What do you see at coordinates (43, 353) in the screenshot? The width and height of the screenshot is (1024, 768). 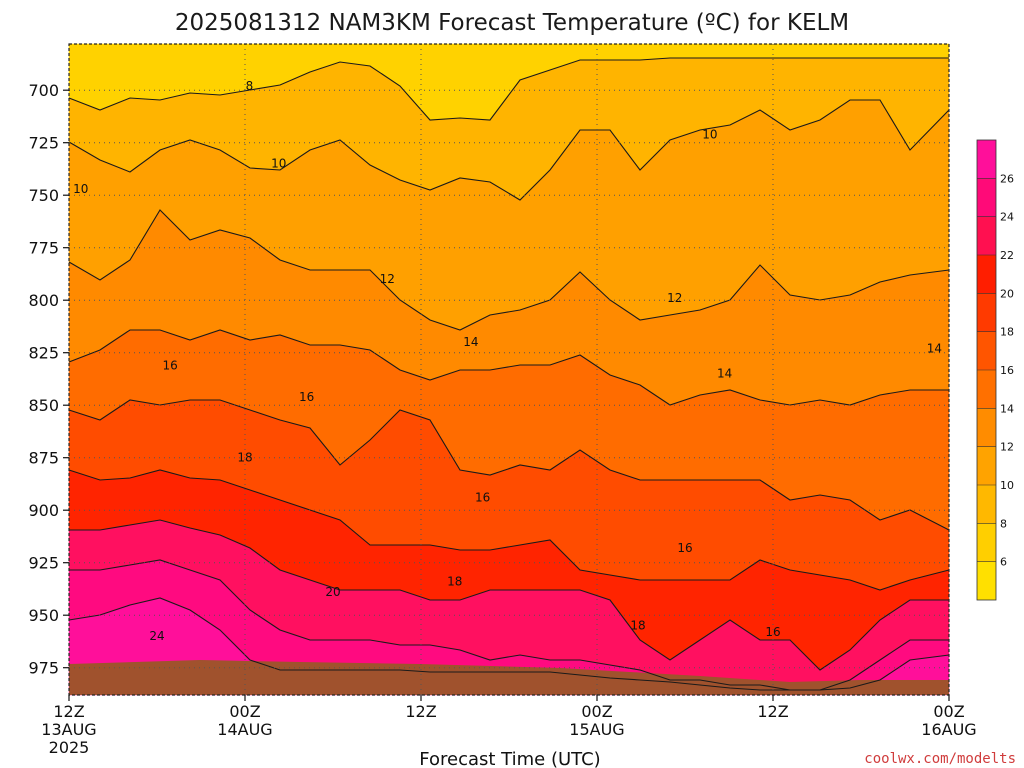 I see `y-tick-label: 825` at bounding box center [43, 353].